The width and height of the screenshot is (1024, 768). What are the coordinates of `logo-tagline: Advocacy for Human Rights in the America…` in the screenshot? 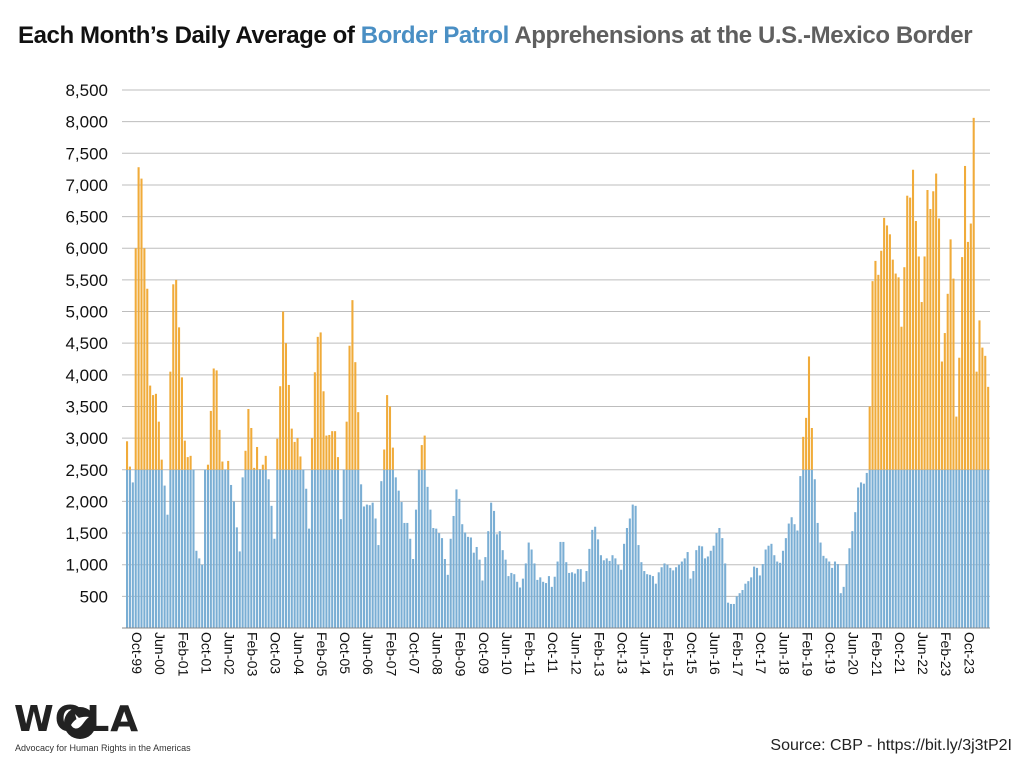 It's located at (103, 748).